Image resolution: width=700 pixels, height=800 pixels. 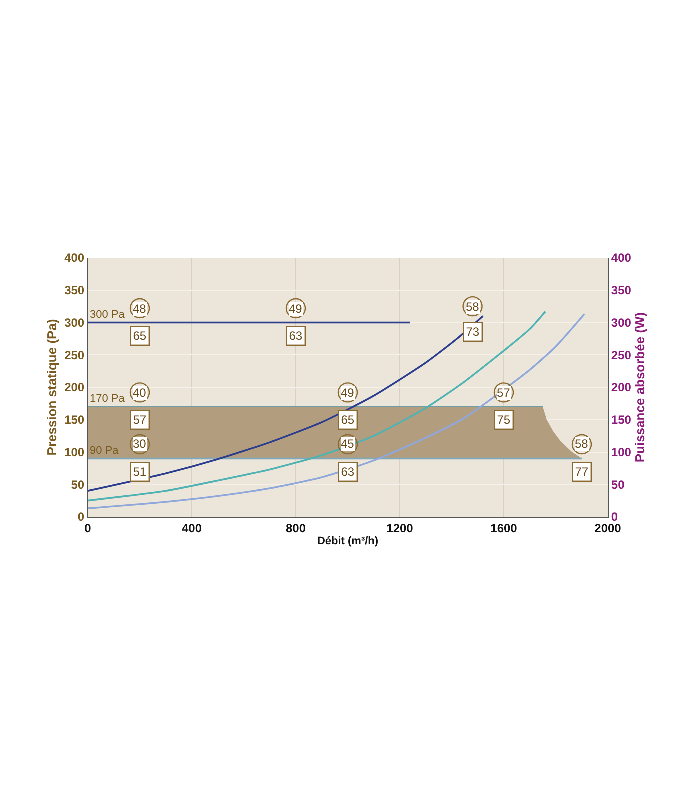 I want to click on annotation: 40, so click(x=140, y=393).